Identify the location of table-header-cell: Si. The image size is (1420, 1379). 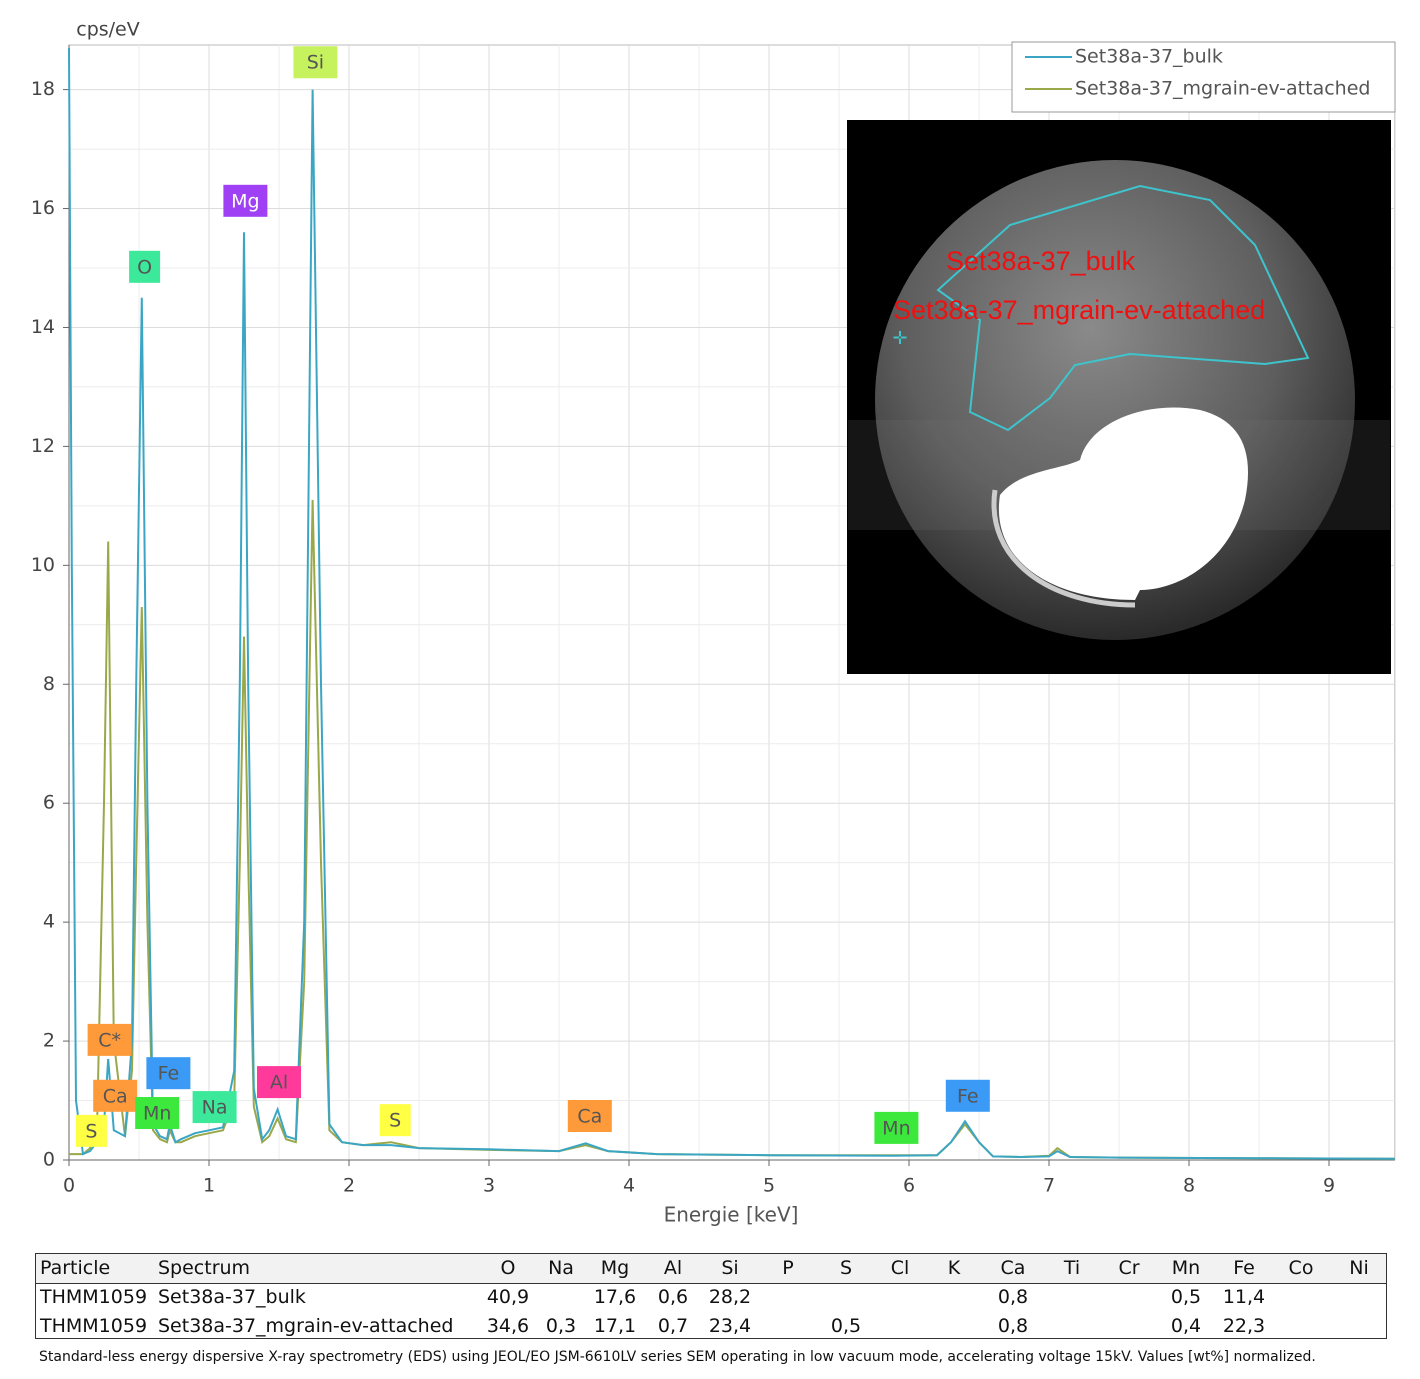
(730, 1268).